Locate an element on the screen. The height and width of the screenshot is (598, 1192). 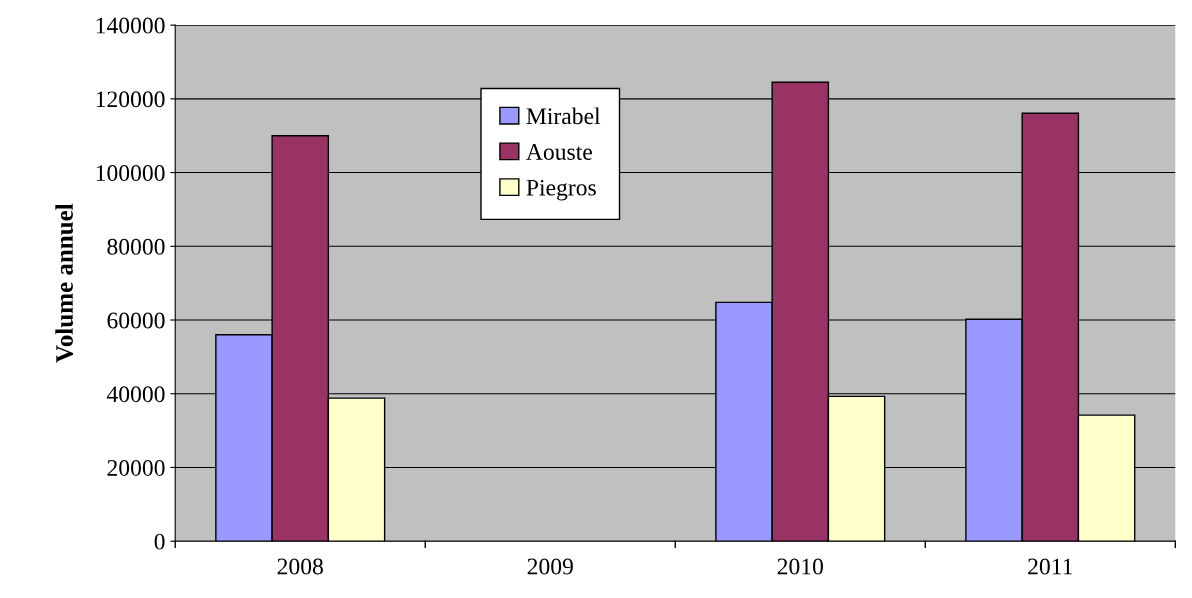
x-tick-label: 2008 is located at coordinates (300, 566).